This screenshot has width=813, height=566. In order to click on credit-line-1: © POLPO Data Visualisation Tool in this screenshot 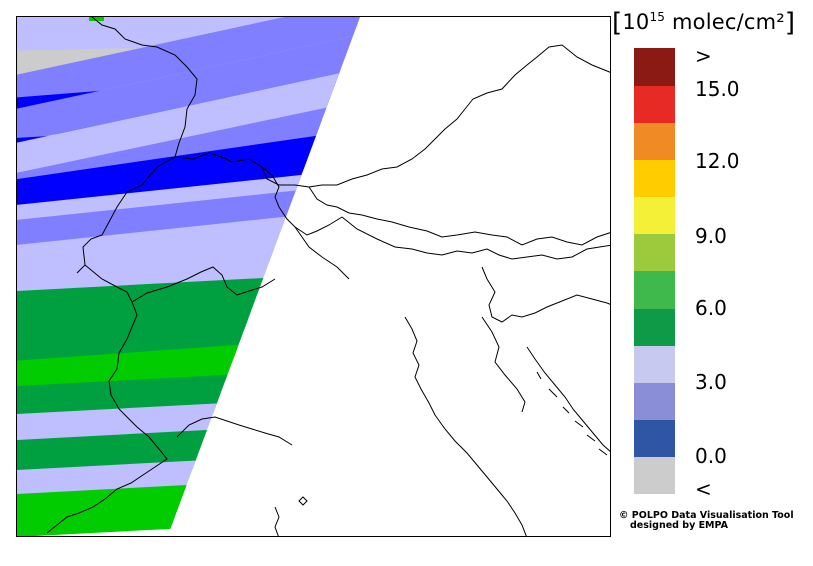, I will do `click(706, 515)`.